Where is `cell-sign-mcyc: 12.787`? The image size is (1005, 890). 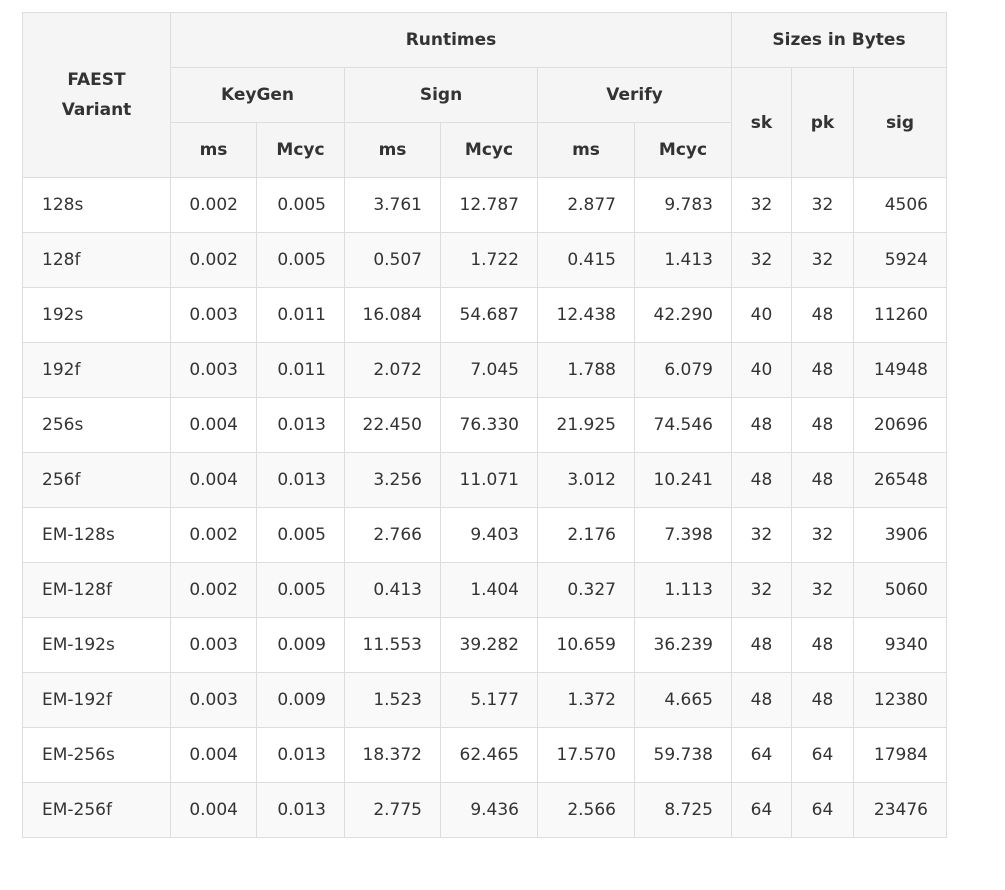 cell-sign-mcyc: 12.787 is located at coordinates (489, 205).